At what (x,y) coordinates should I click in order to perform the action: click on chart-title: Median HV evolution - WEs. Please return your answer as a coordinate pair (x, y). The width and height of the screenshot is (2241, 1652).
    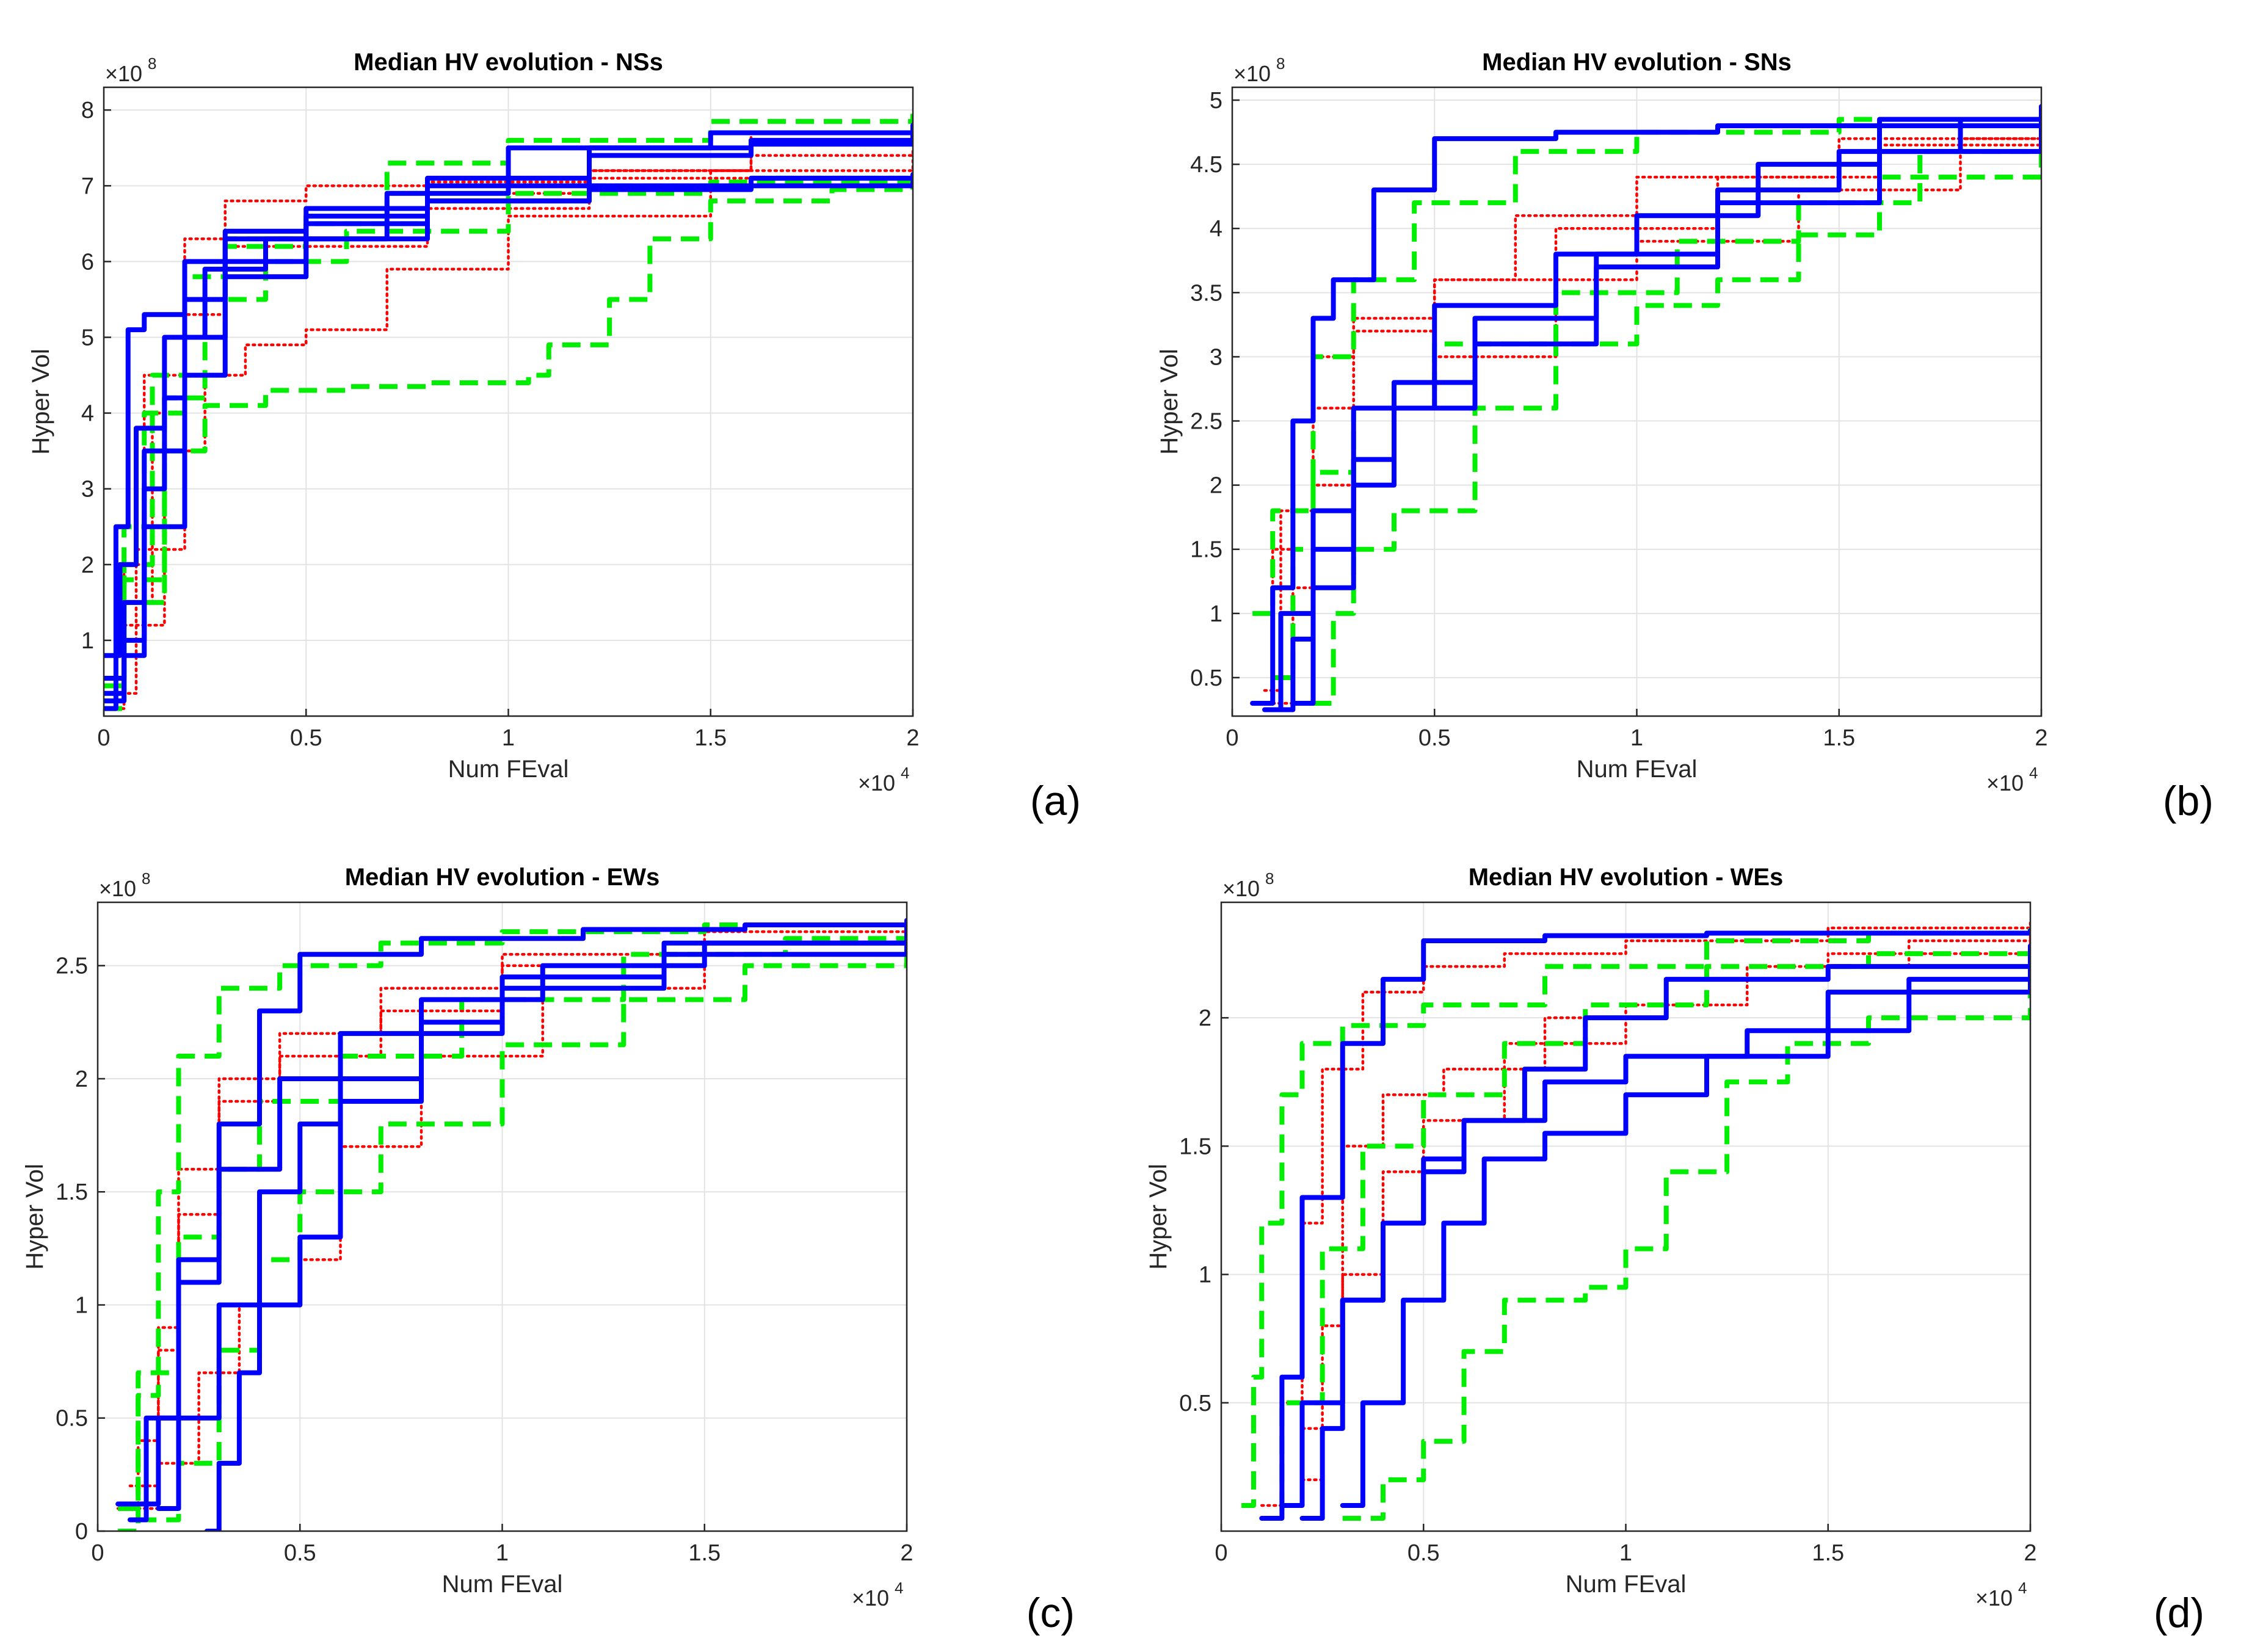
    Looking at the image, I should click on (1626, 878).